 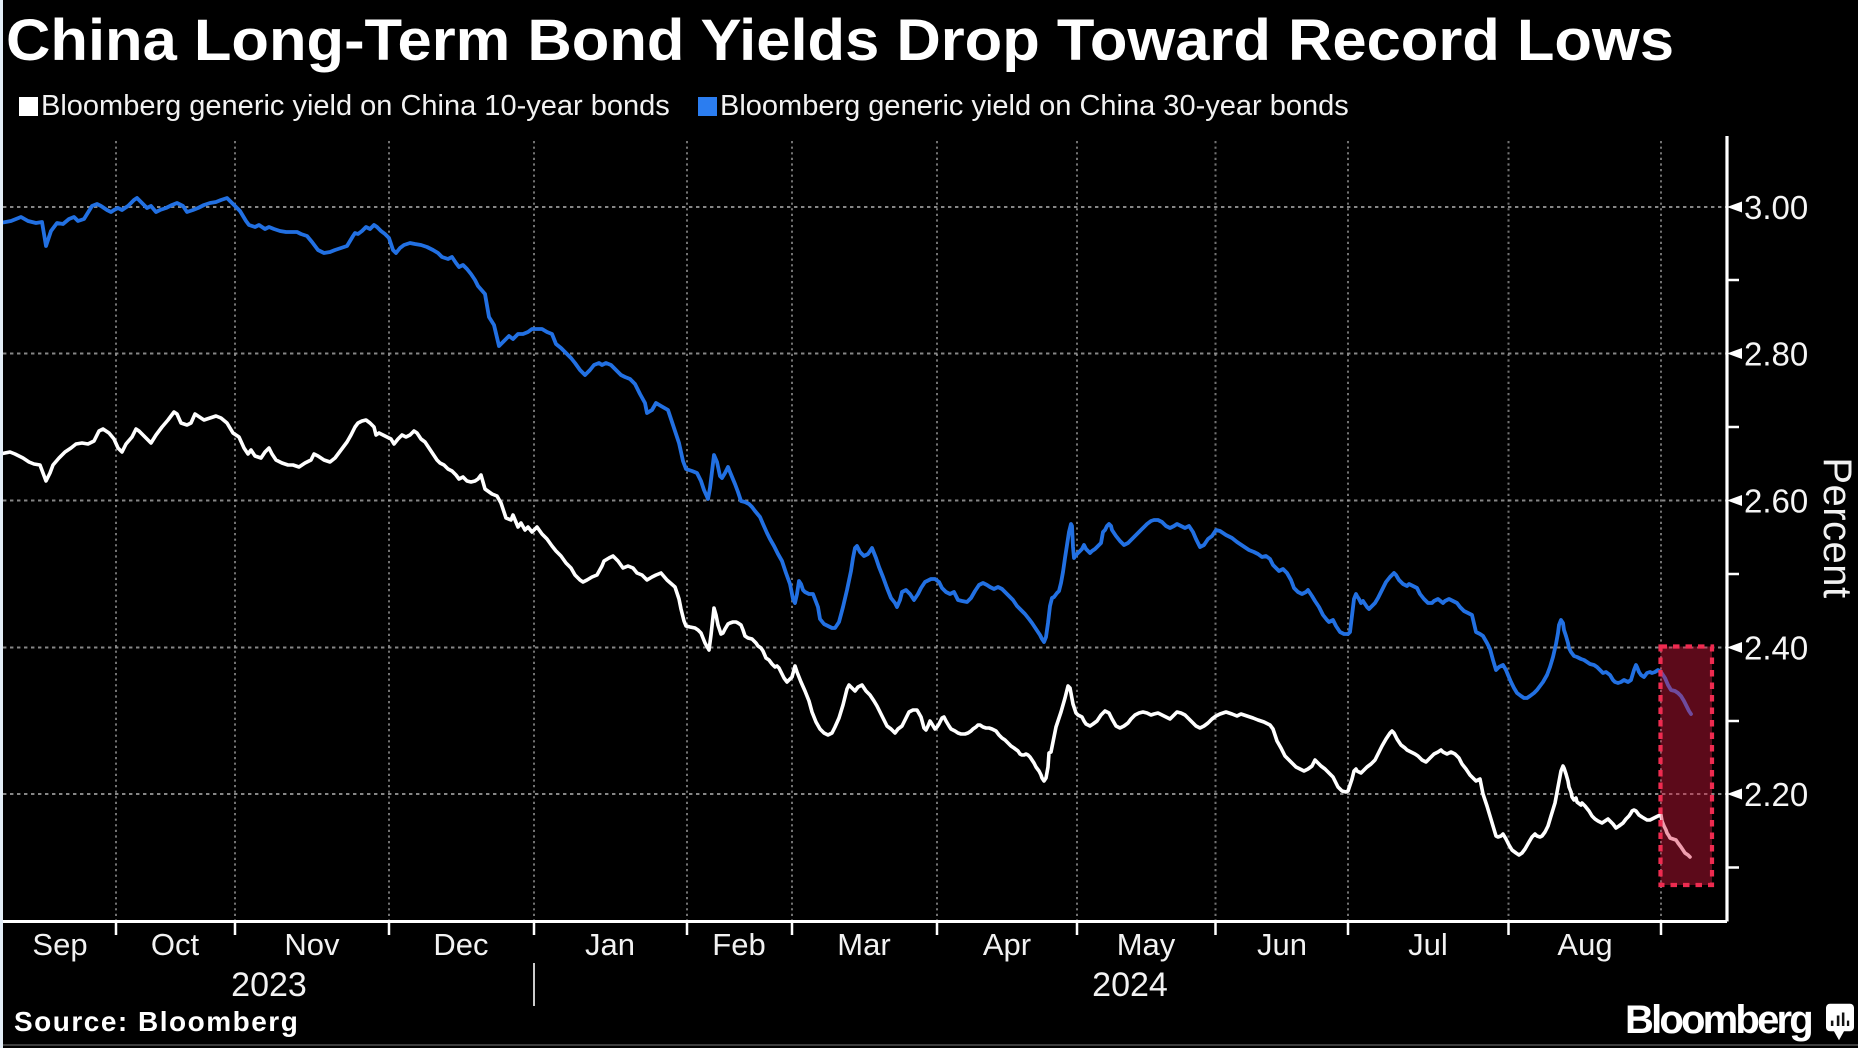 I want to click on svg-text: 2.80, so click(x=1776, y=354).